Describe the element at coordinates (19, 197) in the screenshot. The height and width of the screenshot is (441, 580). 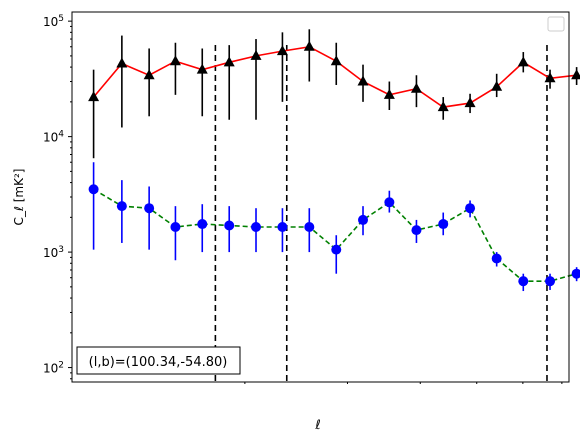
I see `y-axis-label: C_ℓ [mK²]` at that location.